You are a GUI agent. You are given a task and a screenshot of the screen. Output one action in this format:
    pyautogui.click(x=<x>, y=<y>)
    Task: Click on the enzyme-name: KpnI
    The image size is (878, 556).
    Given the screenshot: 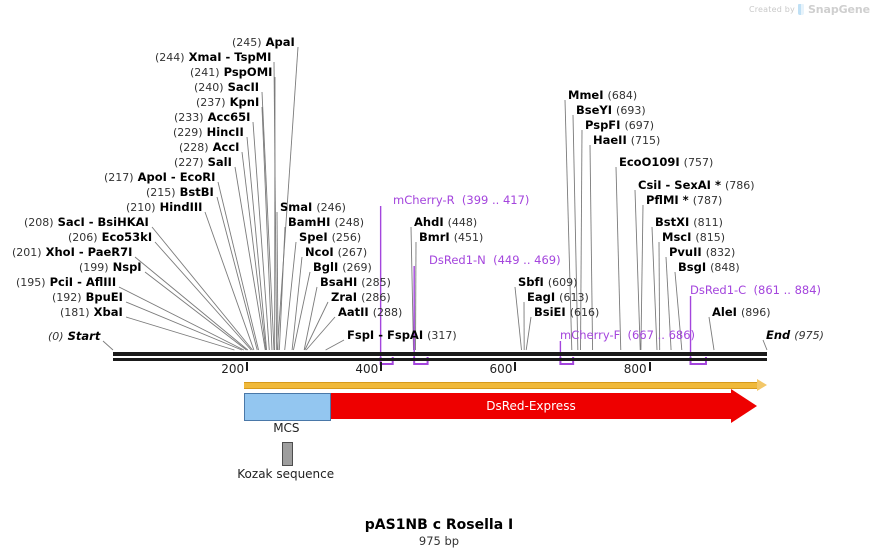 What is the action you would take?
    pyautogui.click(x=244, y=102)
    